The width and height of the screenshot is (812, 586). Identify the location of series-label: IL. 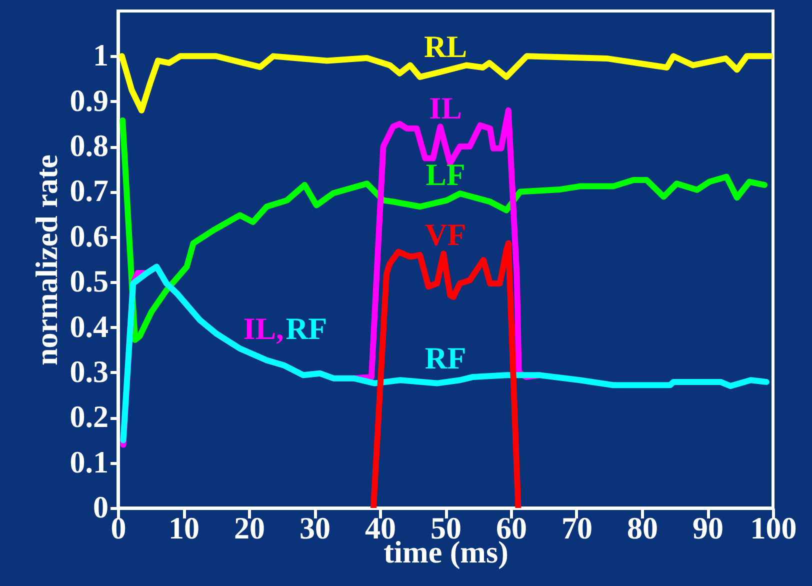
(445, 108).